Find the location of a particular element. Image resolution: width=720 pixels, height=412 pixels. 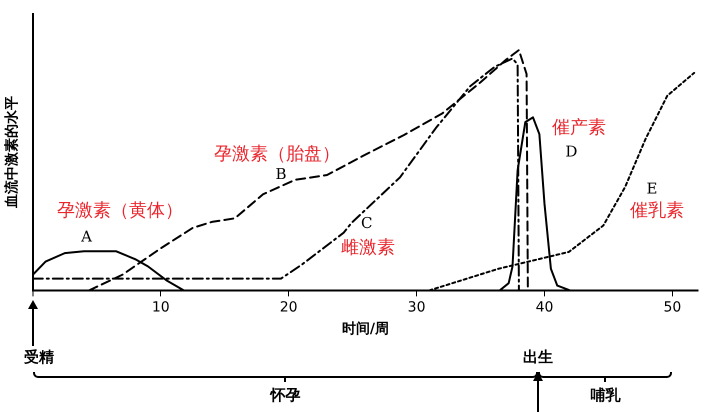

series-label: C is located at coordinates (366, 223).